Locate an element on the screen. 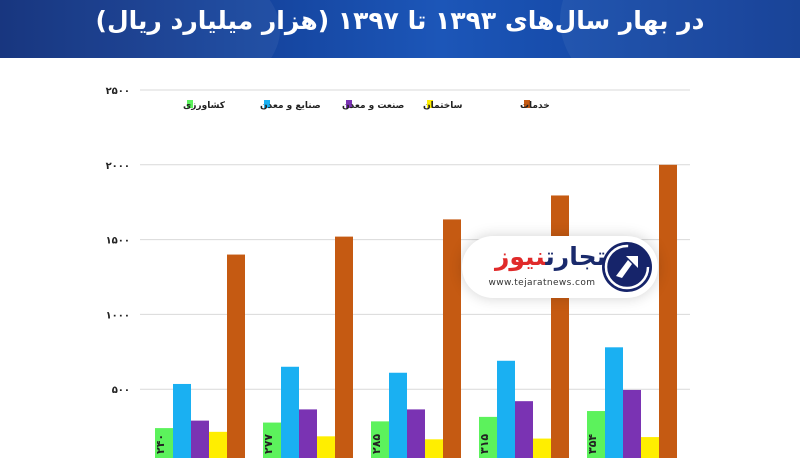  legend-swatch-construction is located at coordinates (430, 104).